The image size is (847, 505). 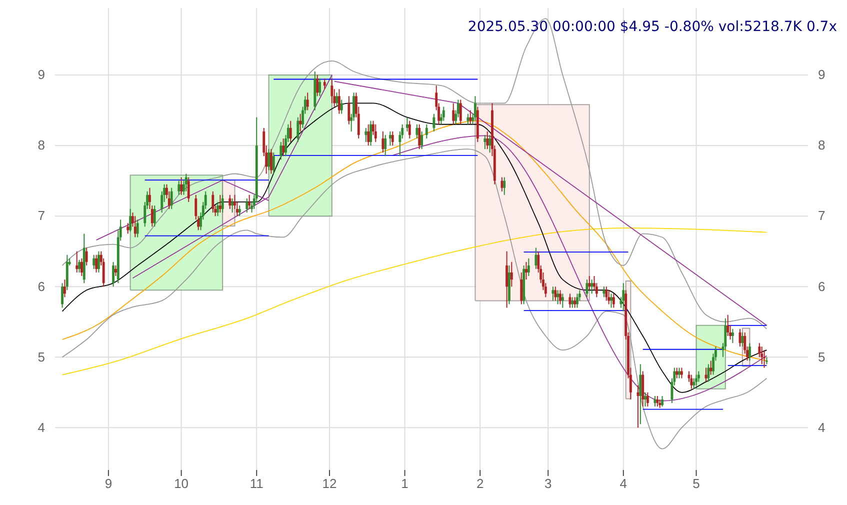 What do you see at coordinates (822, 427) in the screenshot?
I see `y2-tick-label: 4` at bounding box center [822, 427].